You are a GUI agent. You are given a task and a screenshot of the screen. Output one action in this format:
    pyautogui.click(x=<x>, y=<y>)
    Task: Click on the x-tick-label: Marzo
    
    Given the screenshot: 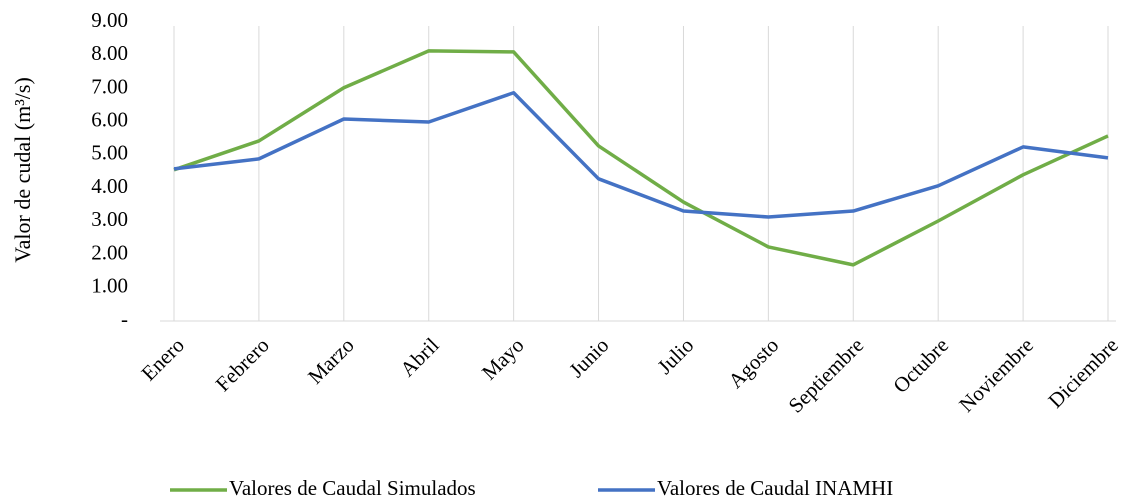 What is the action you would take?
    pyautogui.click(x=331, y=361)
    